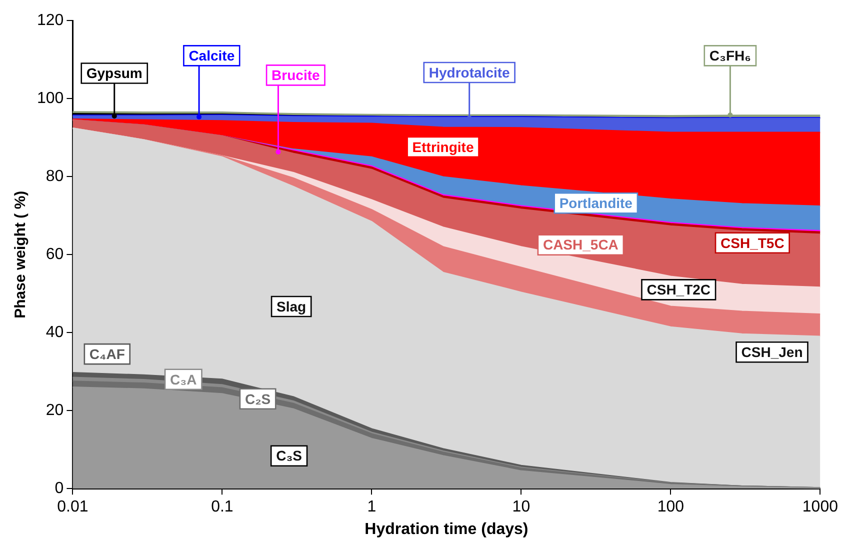  I want to click on series-label: C₂S, so click(257, 398).